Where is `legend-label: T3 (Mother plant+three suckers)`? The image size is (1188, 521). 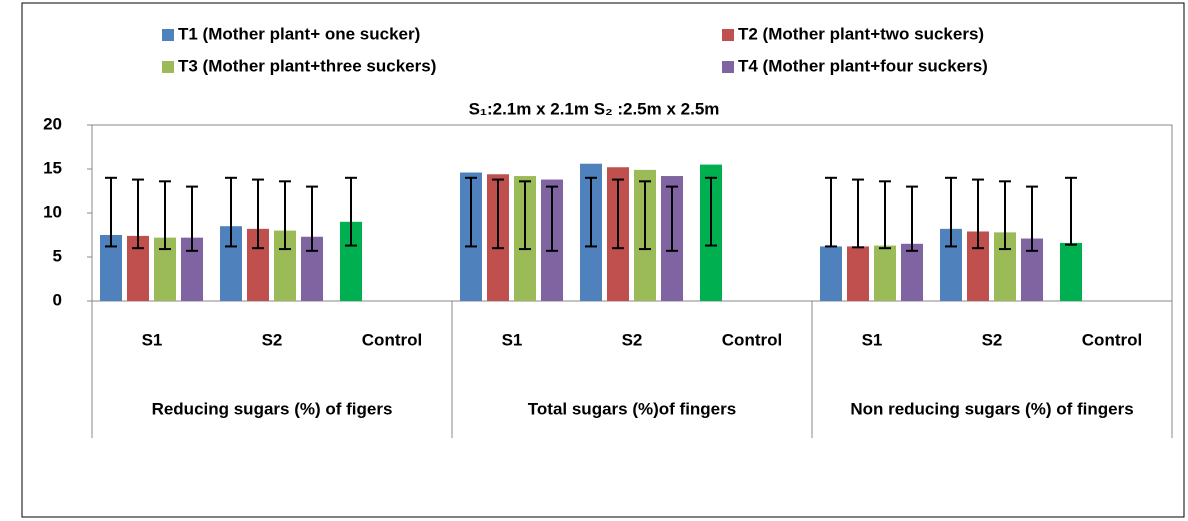 legend-label: T3 (Mother plant+three suckers) is located at coordinates (307, 65).